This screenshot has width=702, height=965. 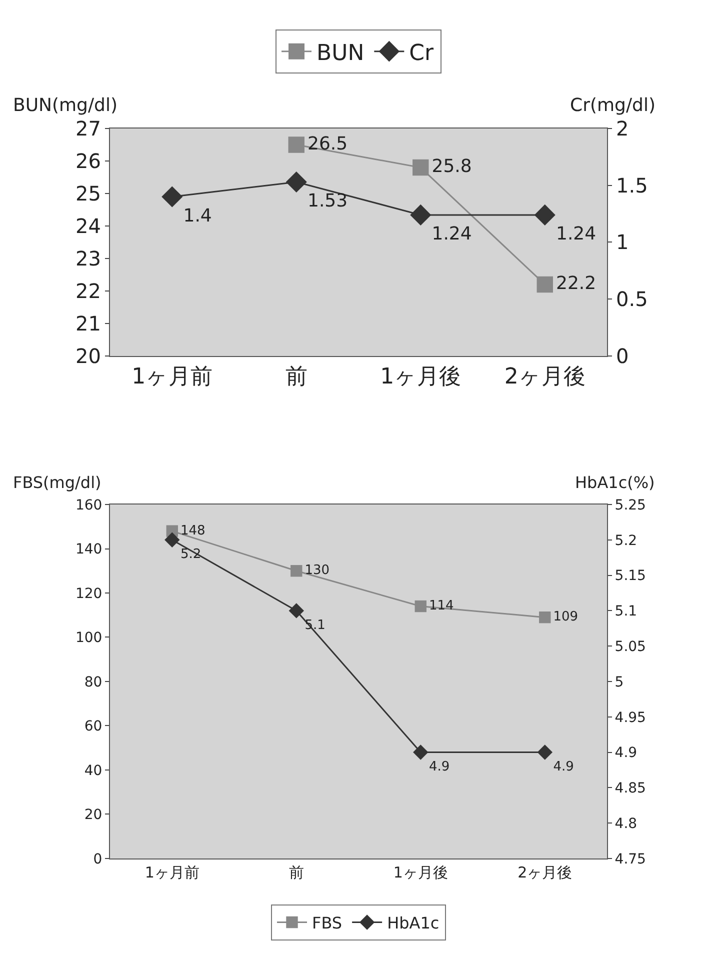 What do you see at coordinates (619, 682) in the screenshot?
I see `y2-tick-label: 5` at bounding box center [619, 682].